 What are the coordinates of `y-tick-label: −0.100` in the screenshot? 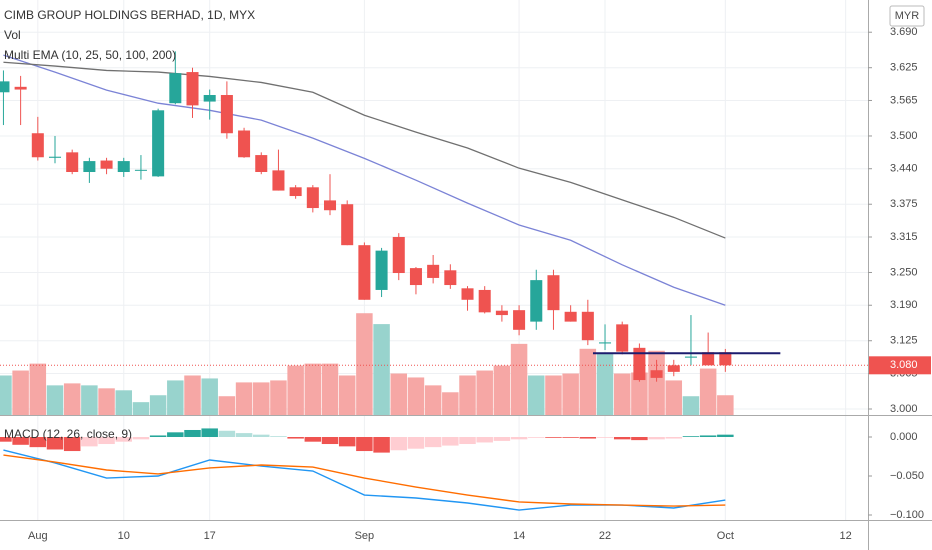 It's located at (907, 515).